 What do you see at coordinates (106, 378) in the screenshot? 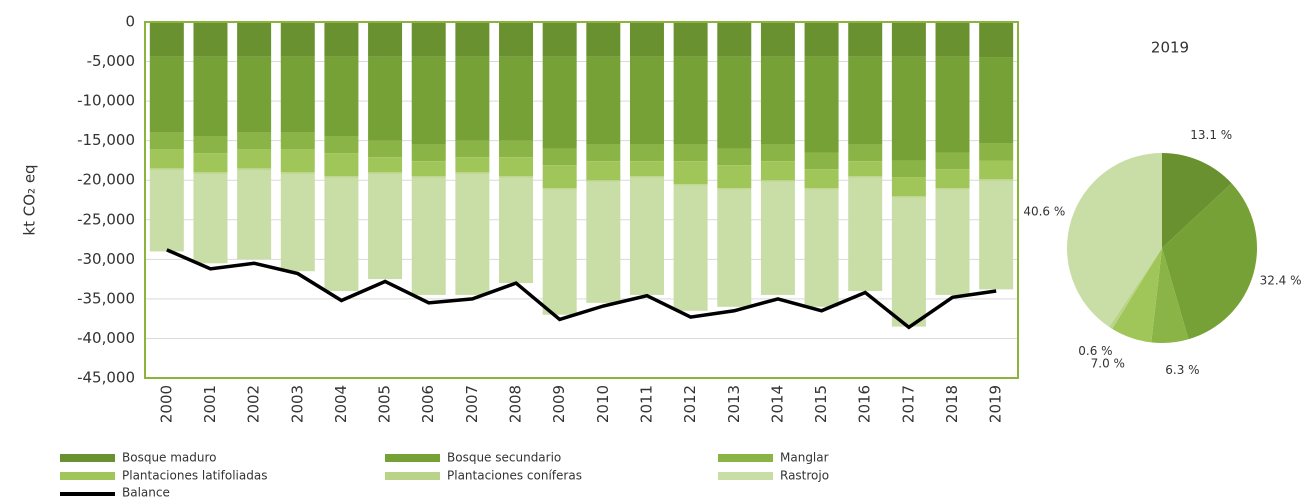
I see `y-tick-label: -45,000` at bounding box center [106, 378].